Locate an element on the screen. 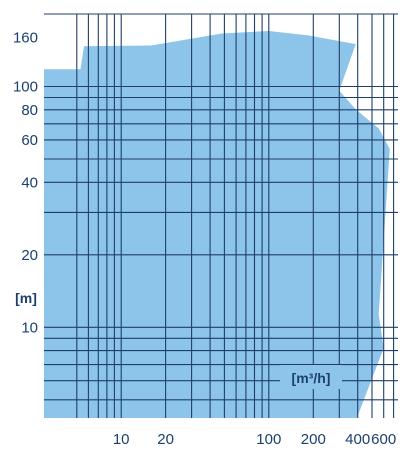 This screenshot has width=406, height=451. y-tick-label-160: 160 is located at coordinates (25, 37).